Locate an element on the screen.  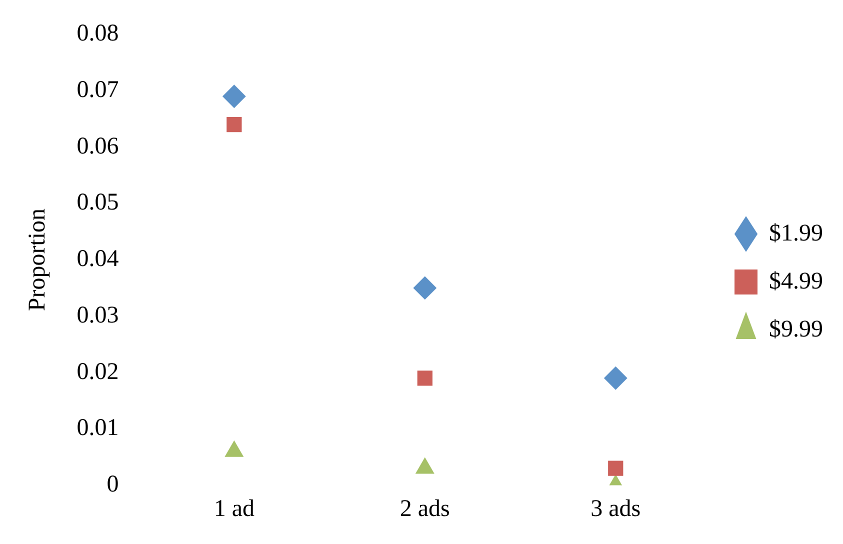
legend-label: $9.99 is located at coordinates (796, 329).